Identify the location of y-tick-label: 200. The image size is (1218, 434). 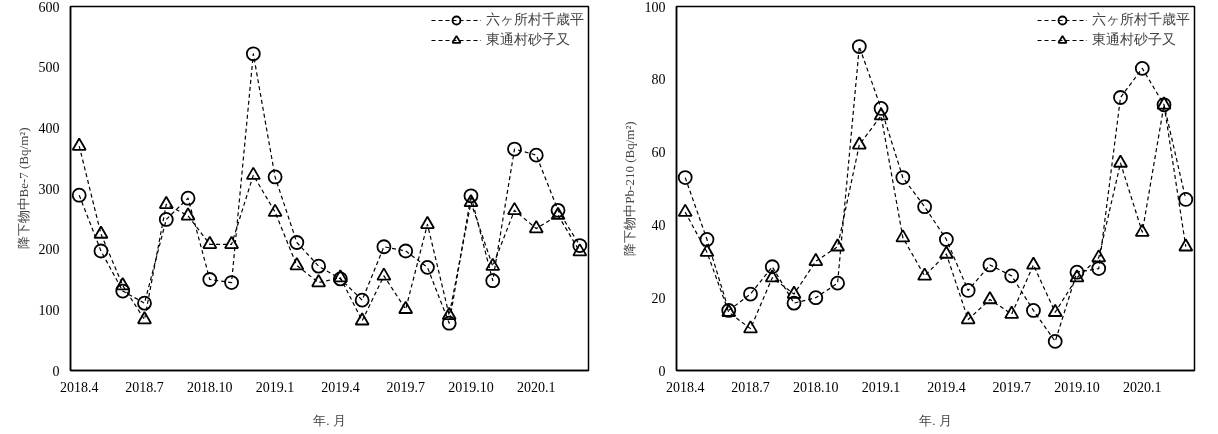
(49, 250).